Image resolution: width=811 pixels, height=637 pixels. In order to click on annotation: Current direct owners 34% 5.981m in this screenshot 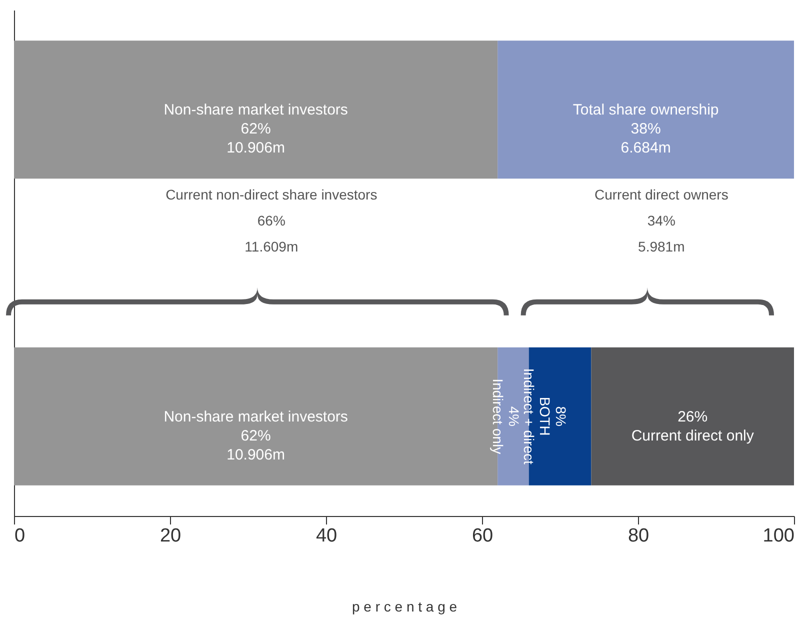, I will do `click(661, 220)`.